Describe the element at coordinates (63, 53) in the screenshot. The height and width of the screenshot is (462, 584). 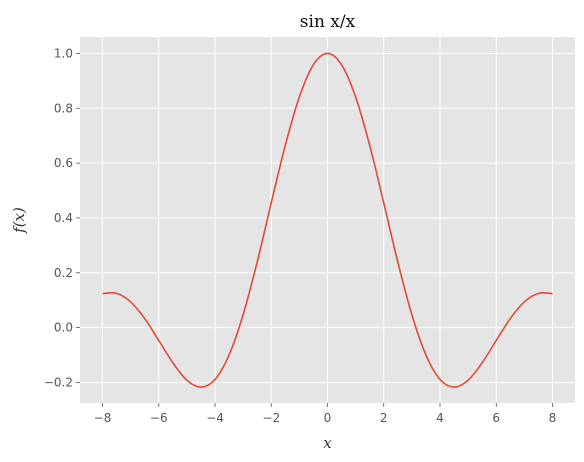
I see `y-tick-label: 1.0` at that location.